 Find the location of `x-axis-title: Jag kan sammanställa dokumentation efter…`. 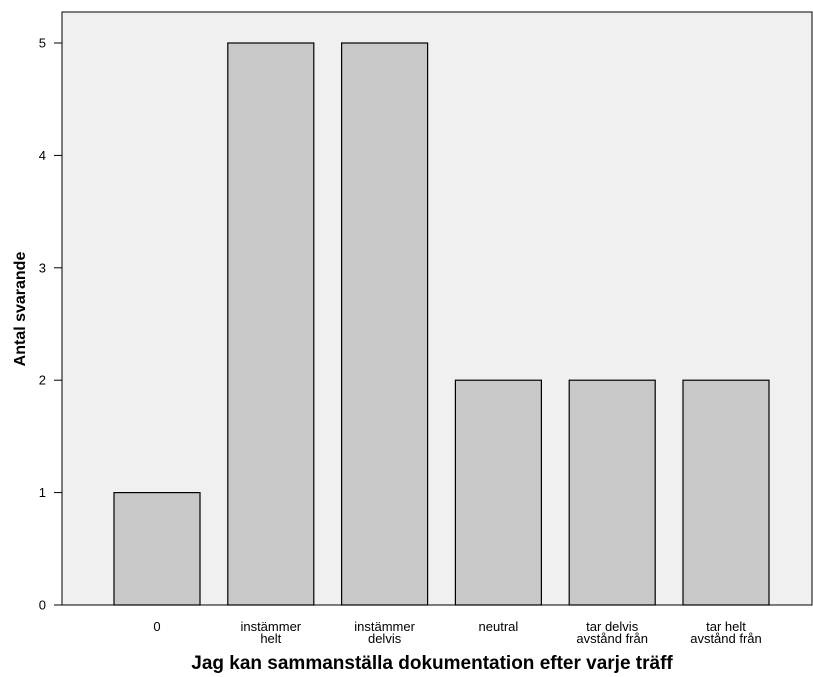

x-axis-title: Jag kan sammanställa dokumentation efter… is located at coordinates (432, 663).